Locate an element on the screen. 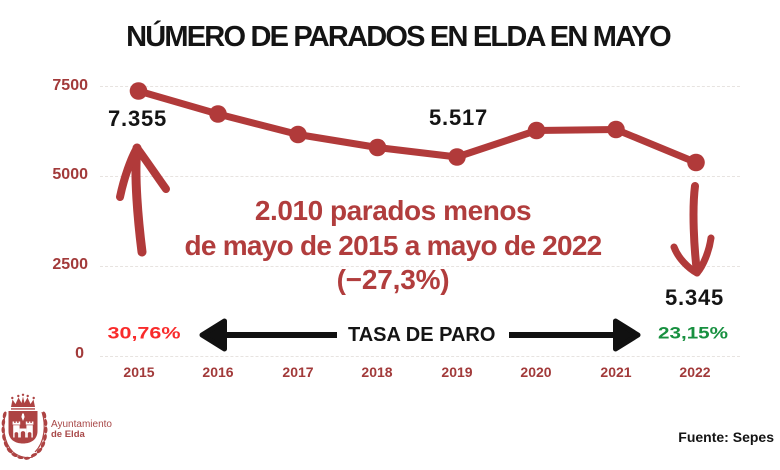  svg-text: 30,76% is located at coordinates (144, 334).